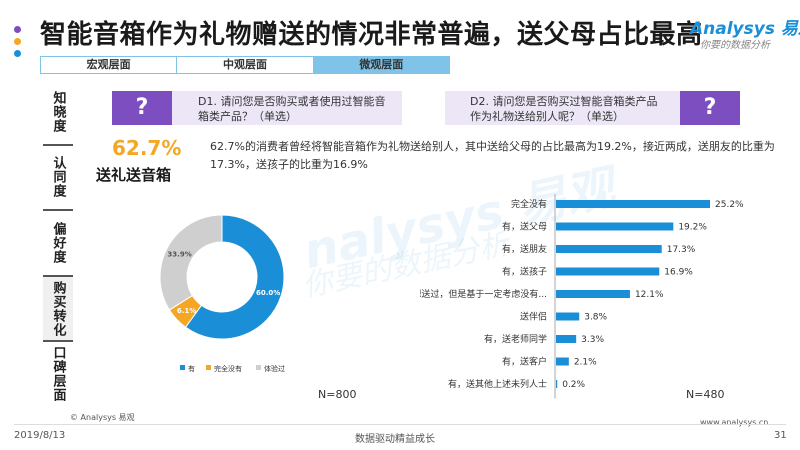  What do you see at coordinates (705, 394) in the screenshot?
I see `sample-size-right: N=480` at bounding box center [705, 394].